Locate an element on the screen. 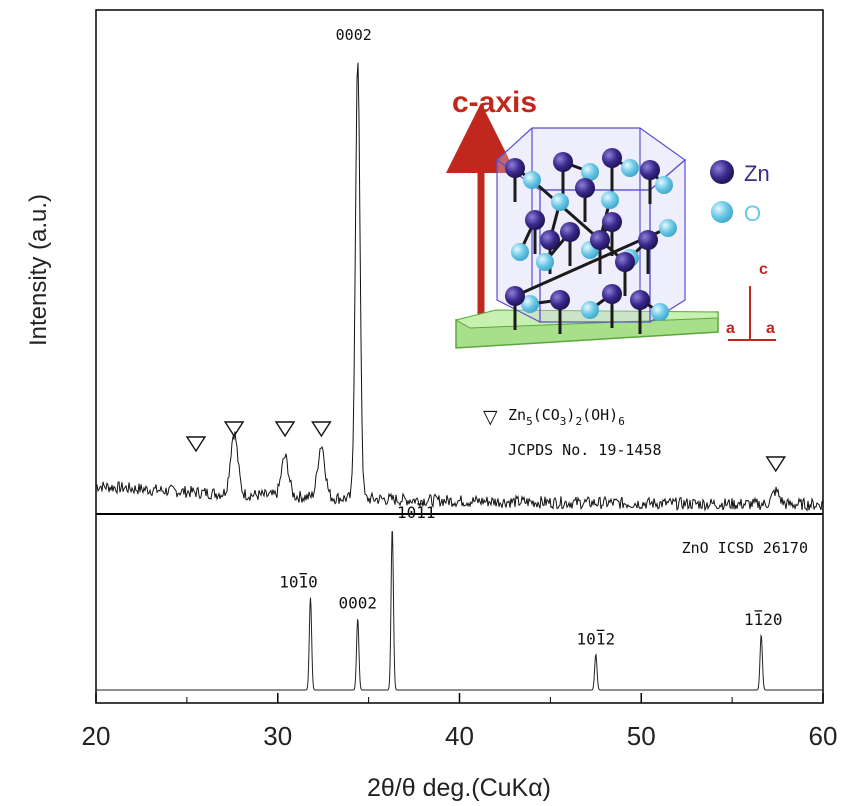 The height and width of the screenshot is (806, 848). atoms is located at coordinates (591, 241).